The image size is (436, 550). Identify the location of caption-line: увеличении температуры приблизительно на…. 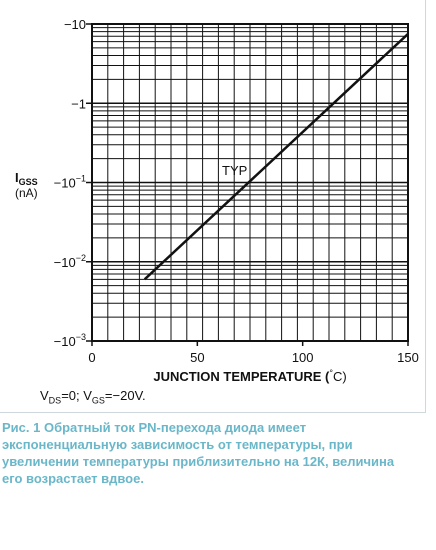
(198, 461).